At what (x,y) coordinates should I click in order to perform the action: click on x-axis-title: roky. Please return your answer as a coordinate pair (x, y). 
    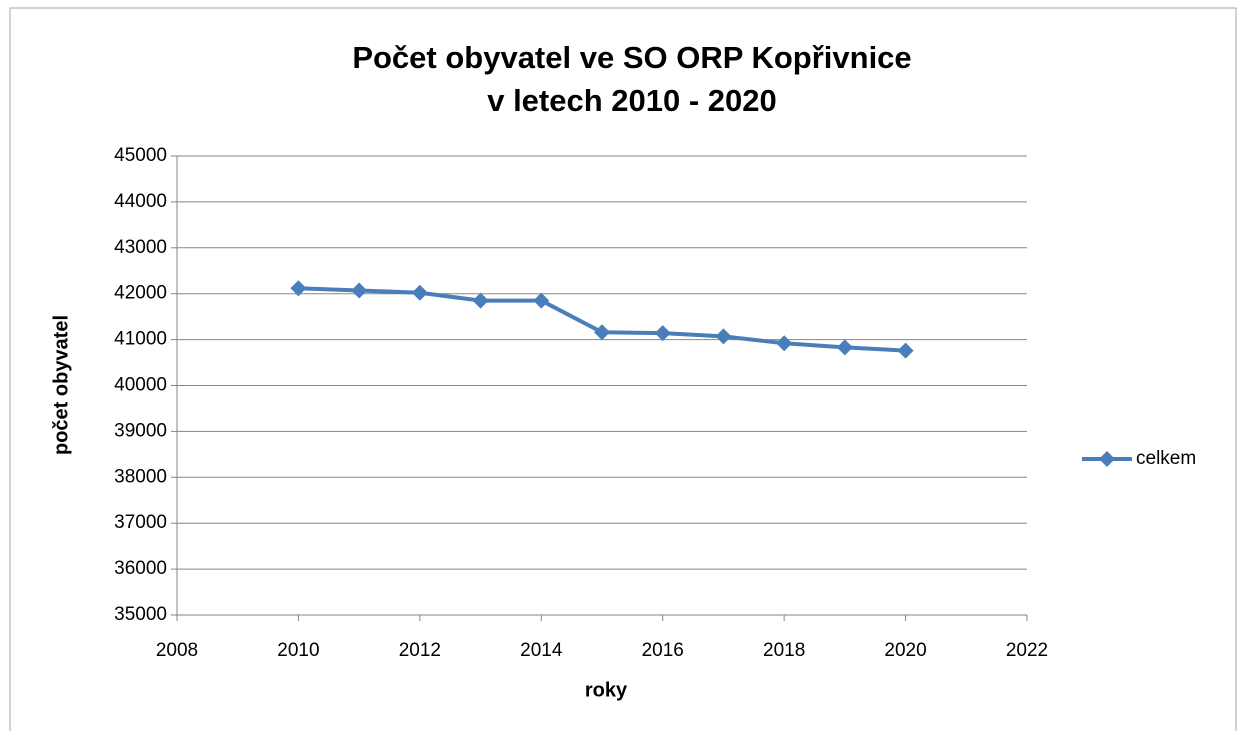
    Looking at the image, I should click on (606, 690).